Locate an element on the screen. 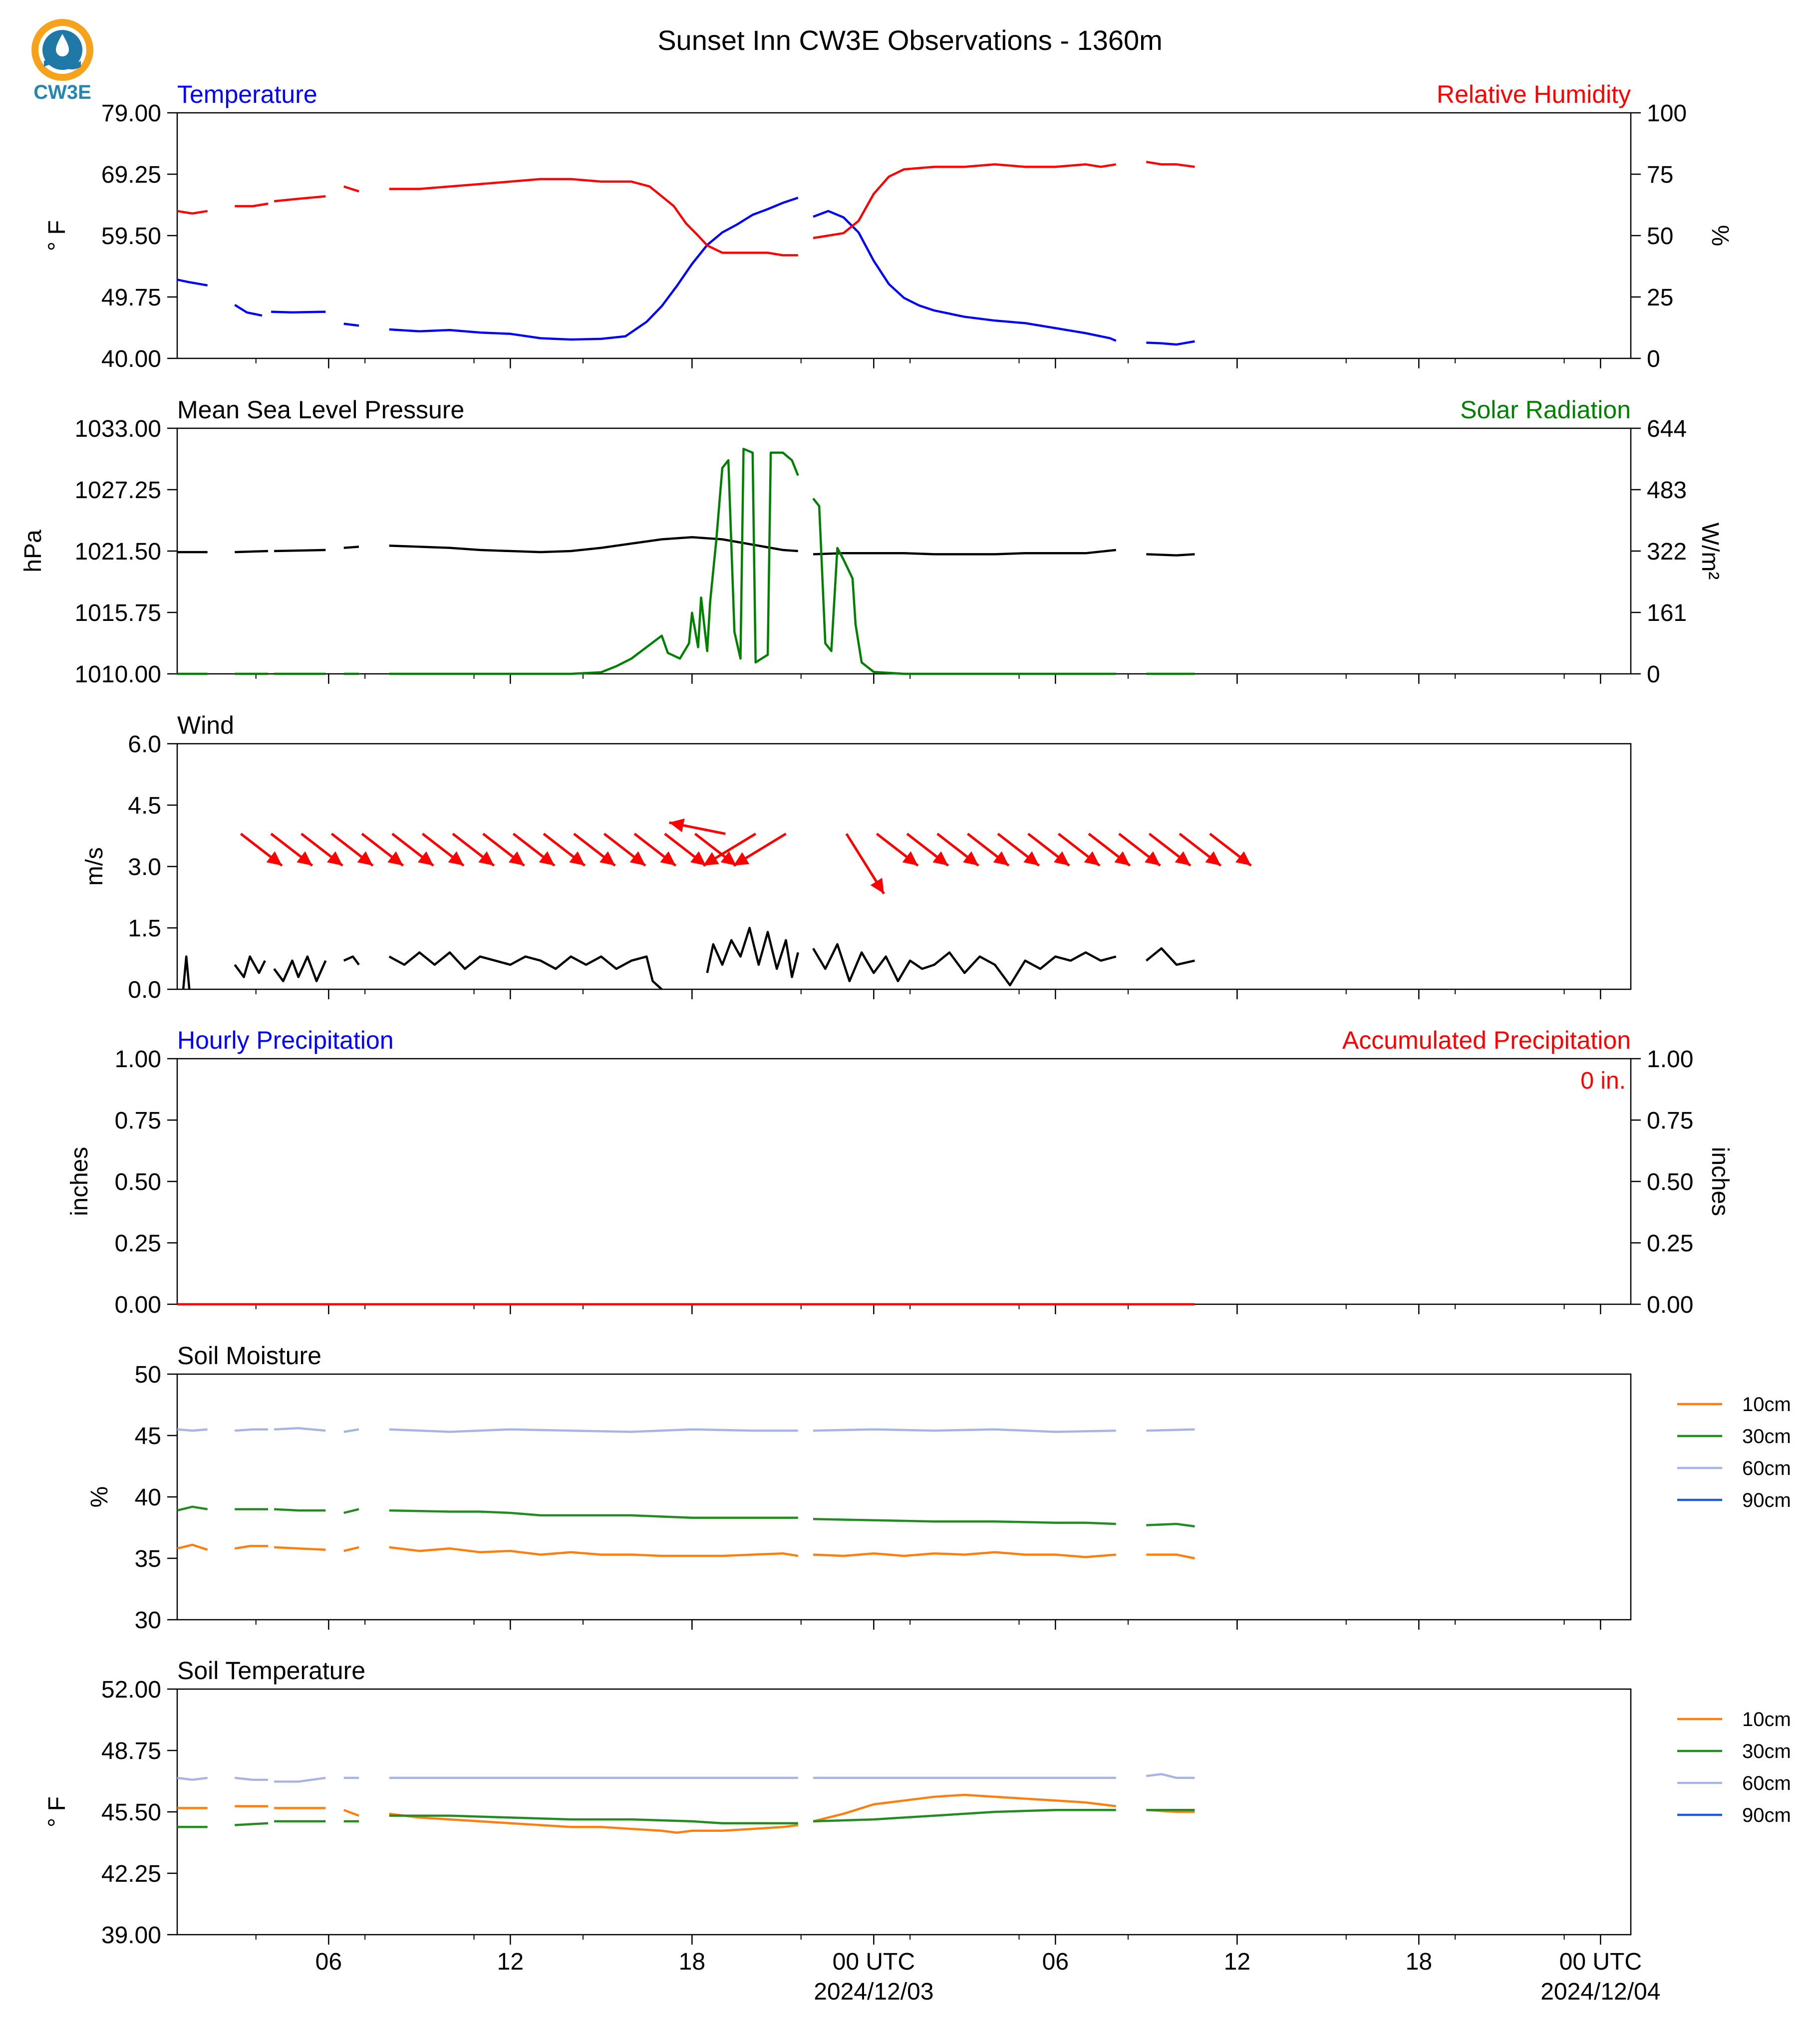  x-tick-label: 06 is located at coordinates (1055, 1962).